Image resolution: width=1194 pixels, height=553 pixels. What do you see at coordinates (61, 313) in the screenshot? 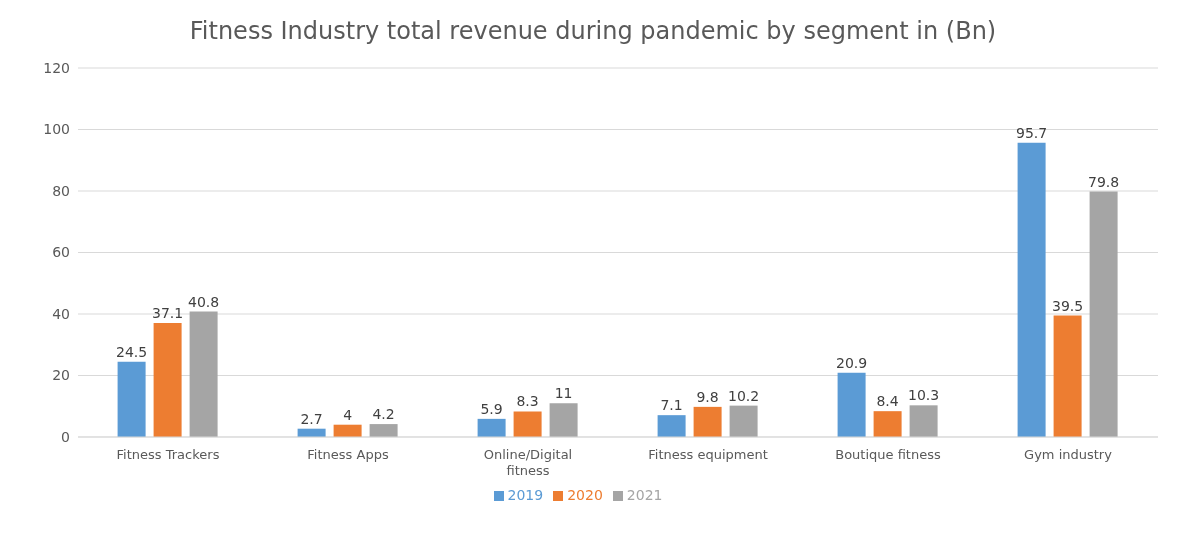
I see `y-tick-label: 40` at bounding box center [61, 313].